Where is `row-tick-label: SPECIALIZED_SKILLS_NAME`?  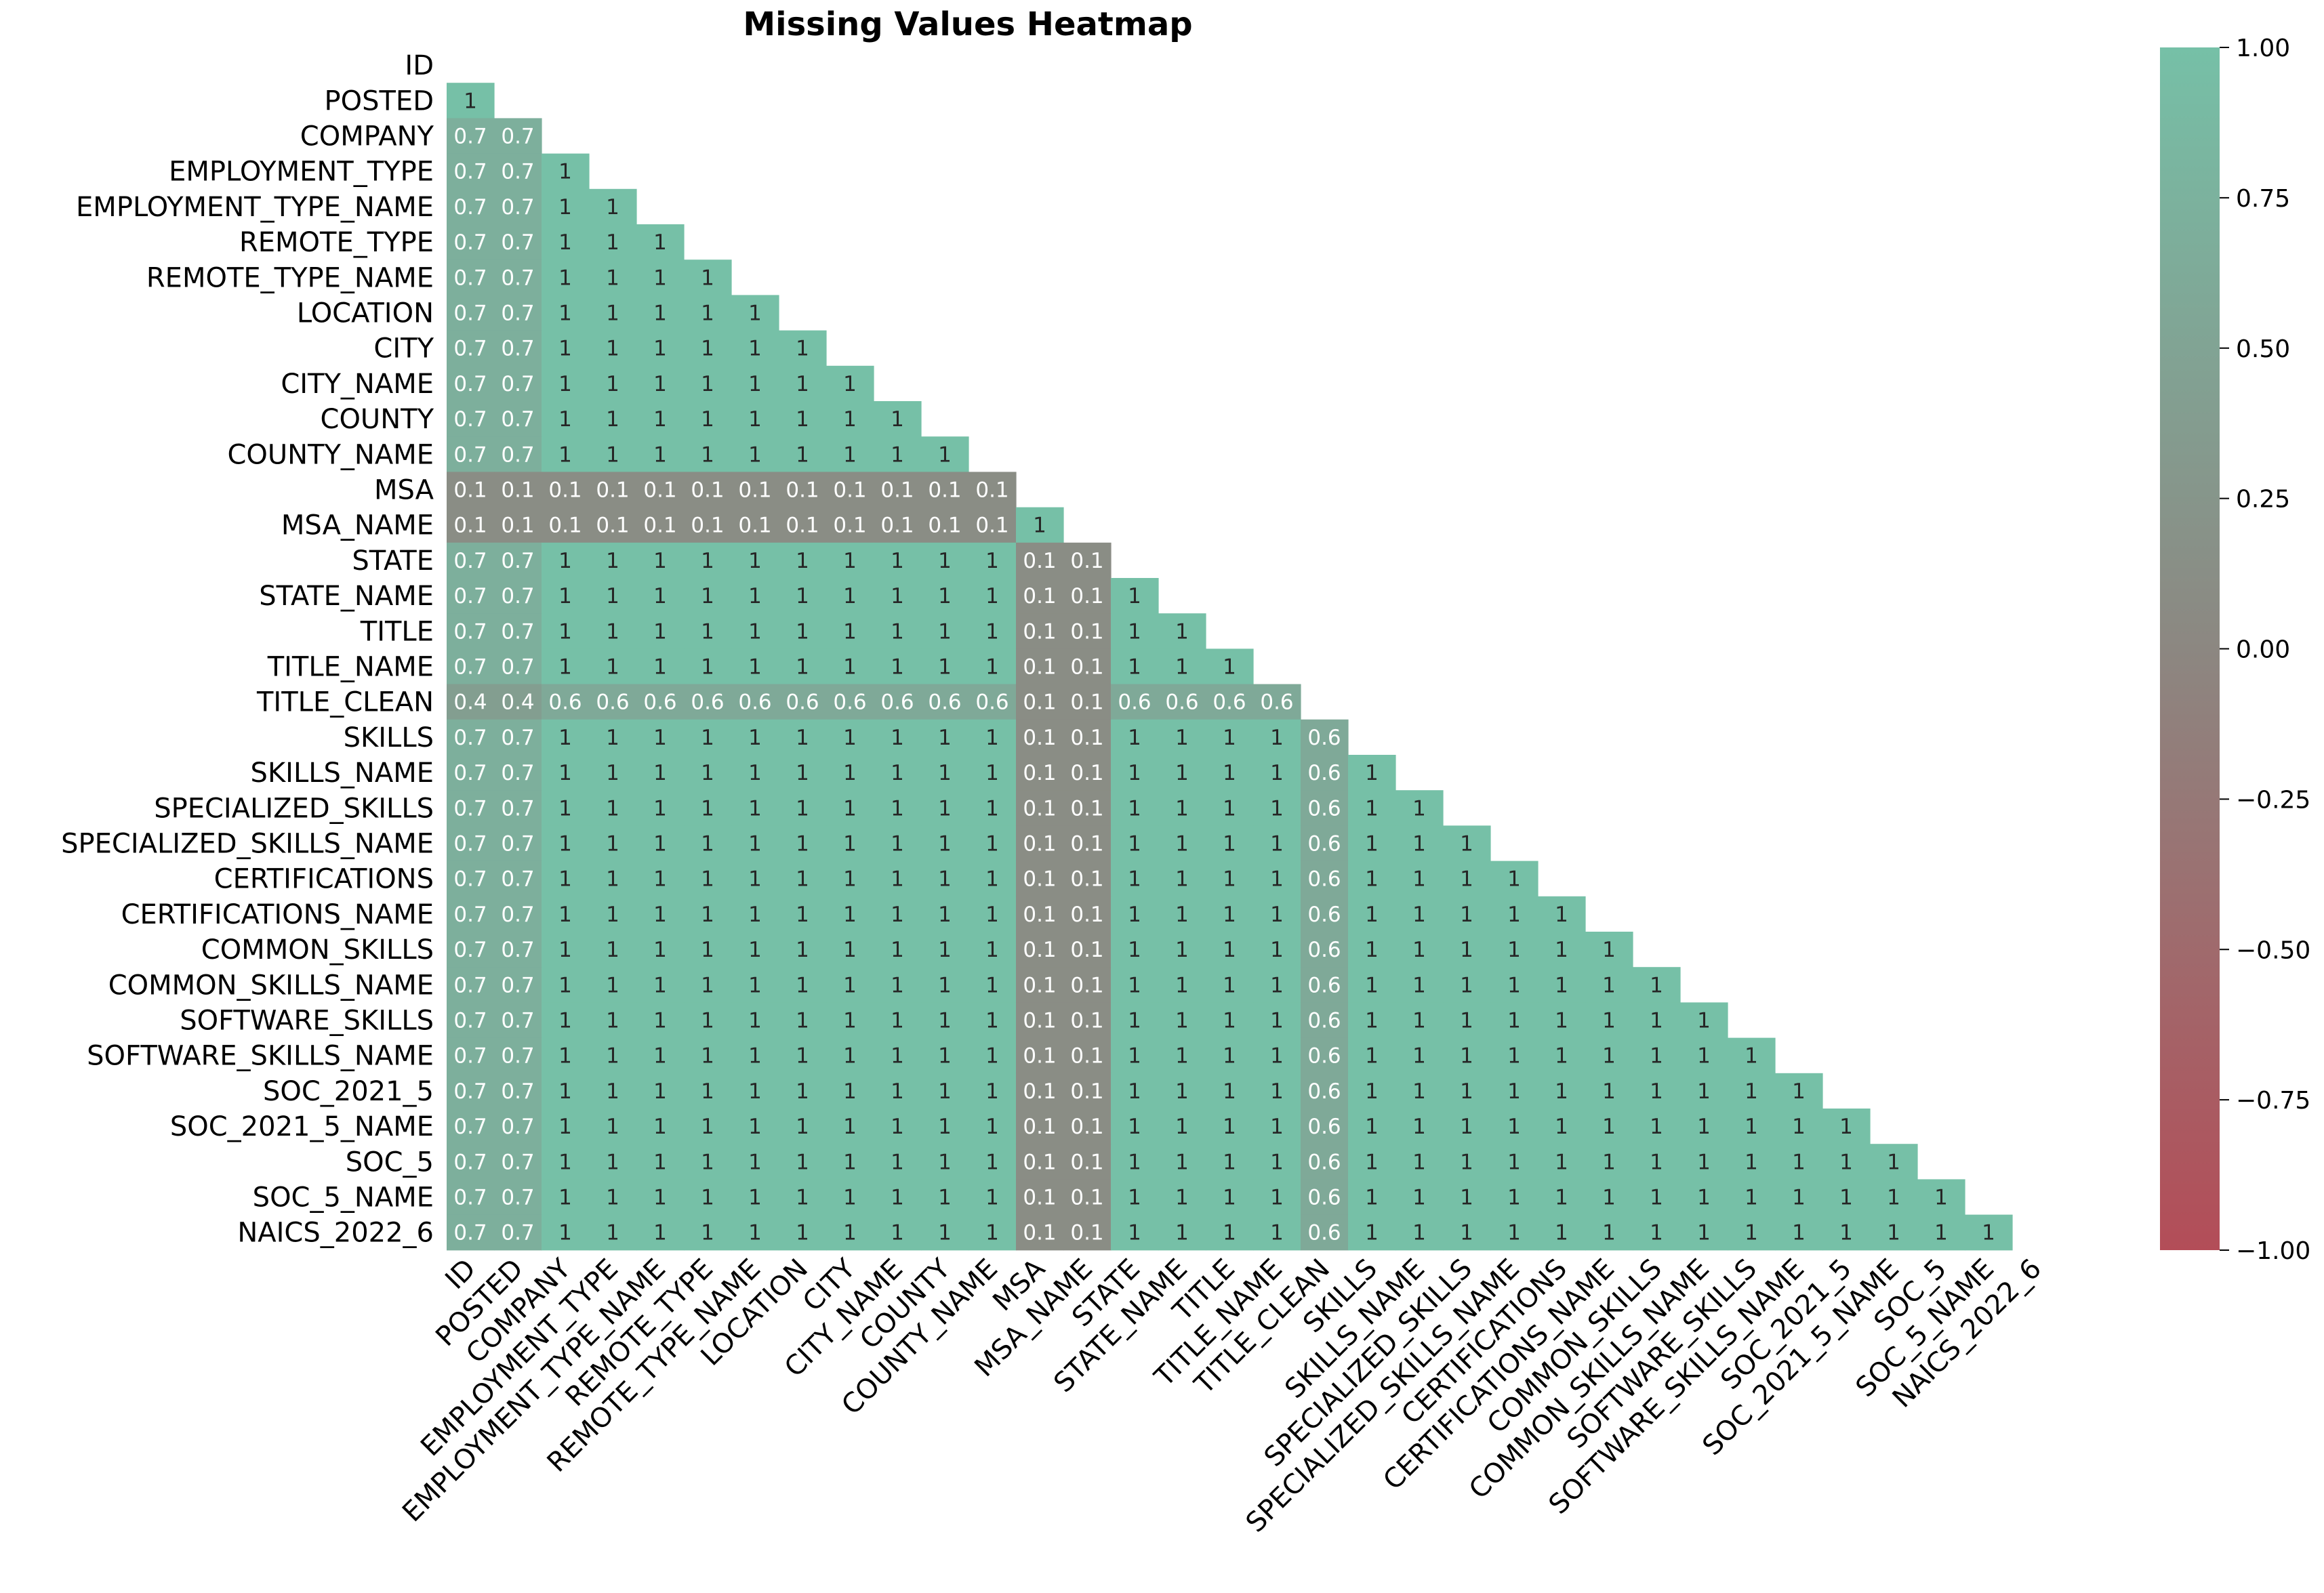 row-tick-label: SPECIALIZED_SKILLS_NAME is located at coordinates (247, 844).